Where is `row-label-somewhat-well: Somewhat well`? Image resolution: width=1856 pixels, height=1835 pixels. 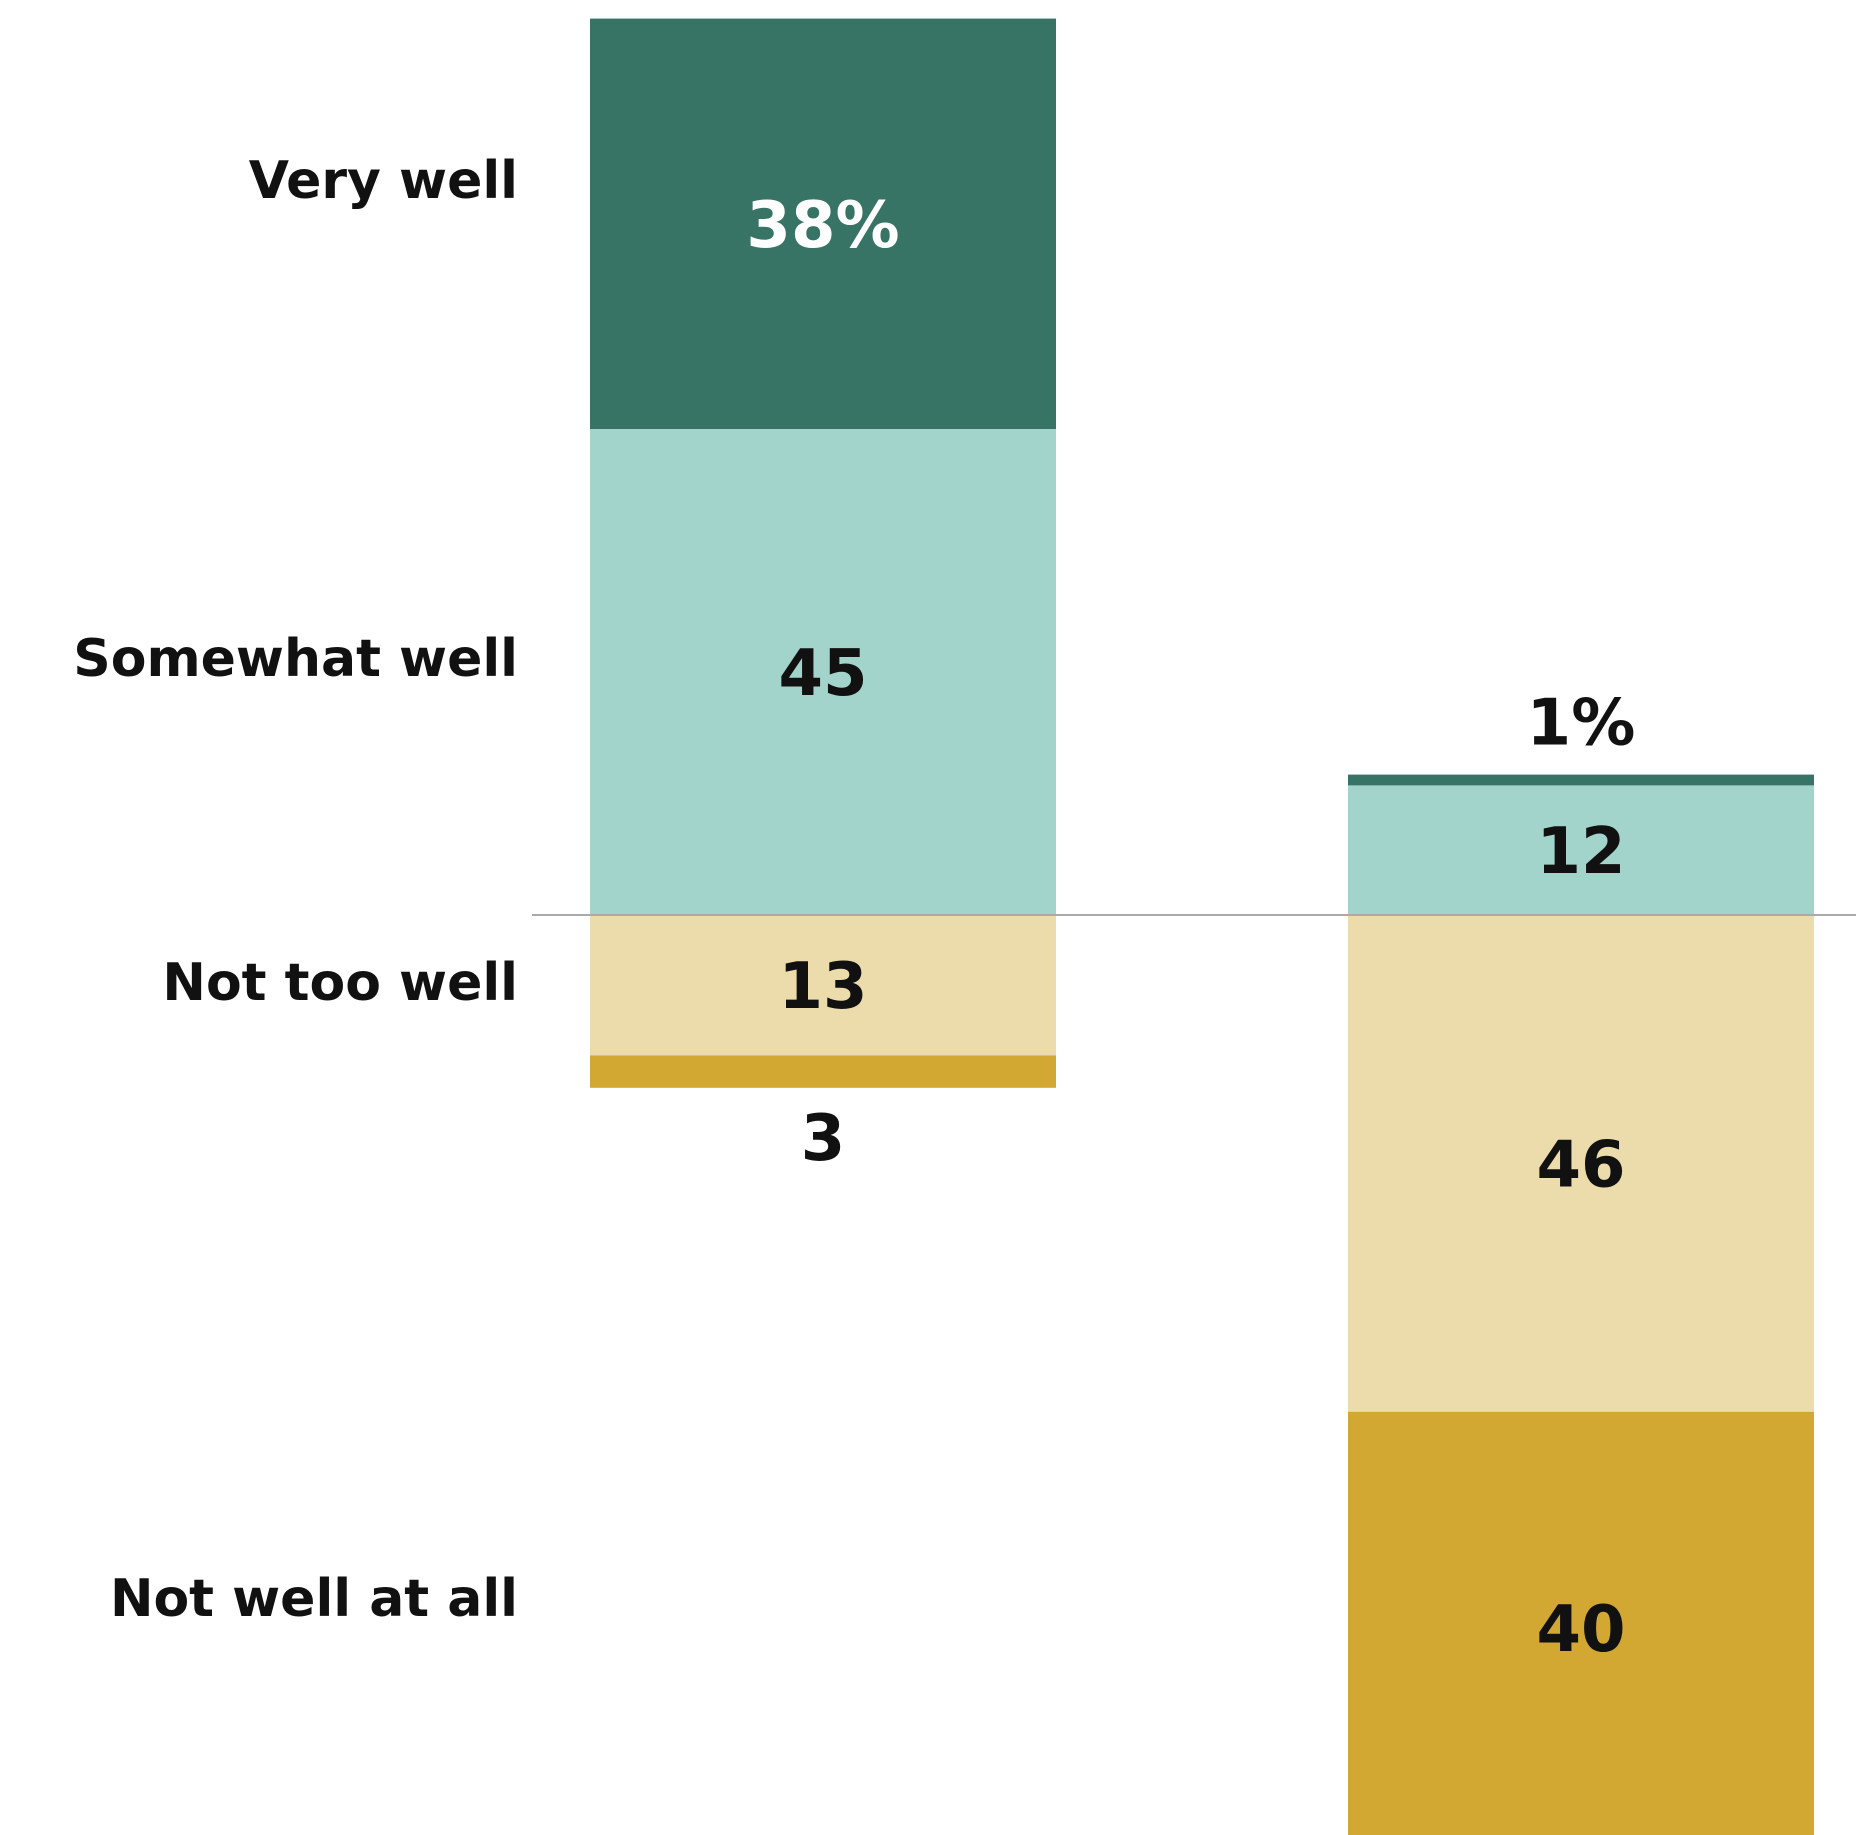 row-label-somewhat-well: Somewhat well is located at coordinates (295, 659).